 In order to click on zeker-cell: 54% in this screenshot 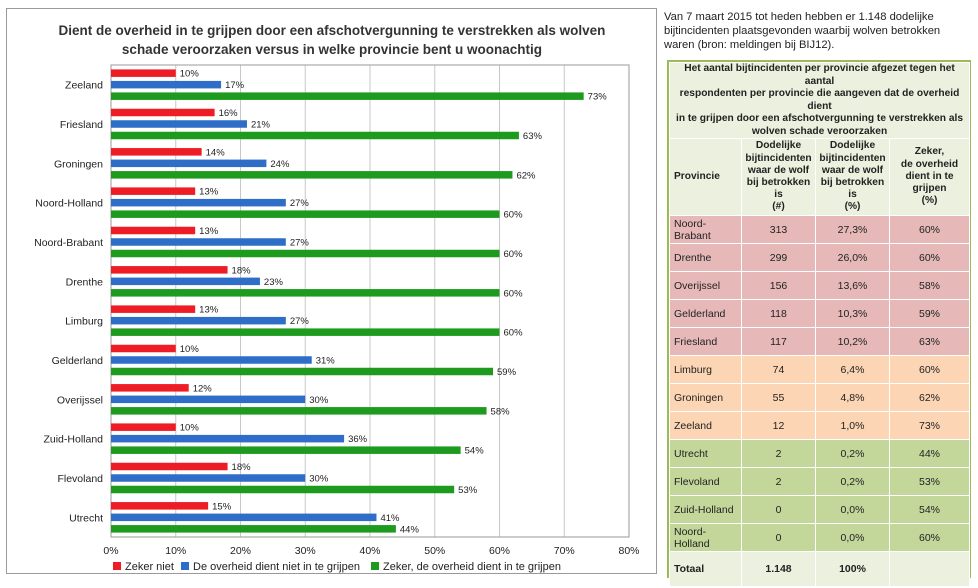, I will do `click(929, 509)`.